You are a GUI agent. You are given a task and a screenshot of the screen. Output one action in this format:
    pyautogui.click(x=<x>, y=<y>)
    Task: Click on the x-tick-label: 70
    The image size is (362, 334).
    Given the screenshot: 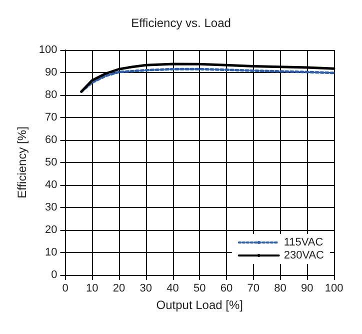 What is the action you would take?
    pyautogui.click(x=253, y=288)
    